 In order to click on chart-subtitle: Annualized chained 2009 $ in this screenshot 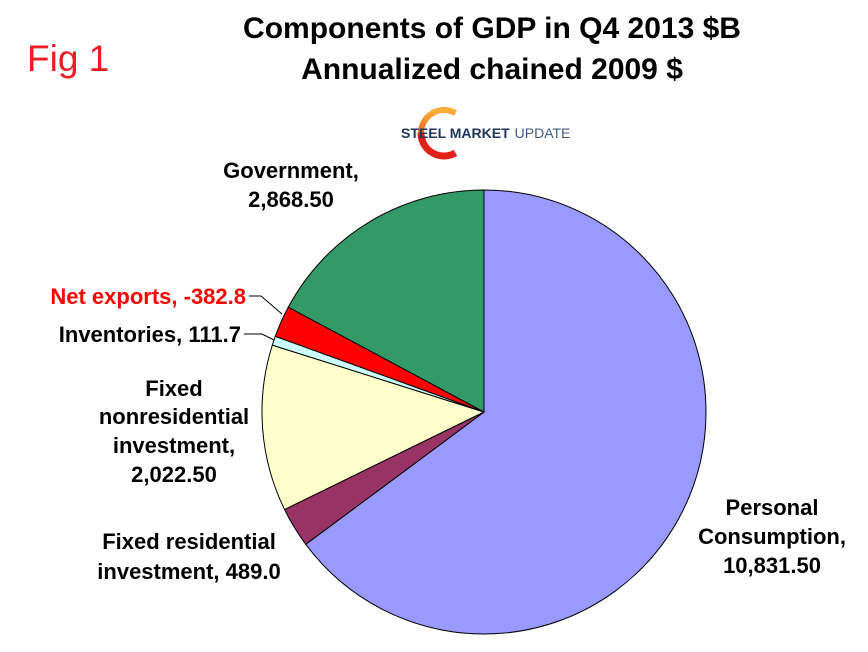, I will do `click(492, 69)`.